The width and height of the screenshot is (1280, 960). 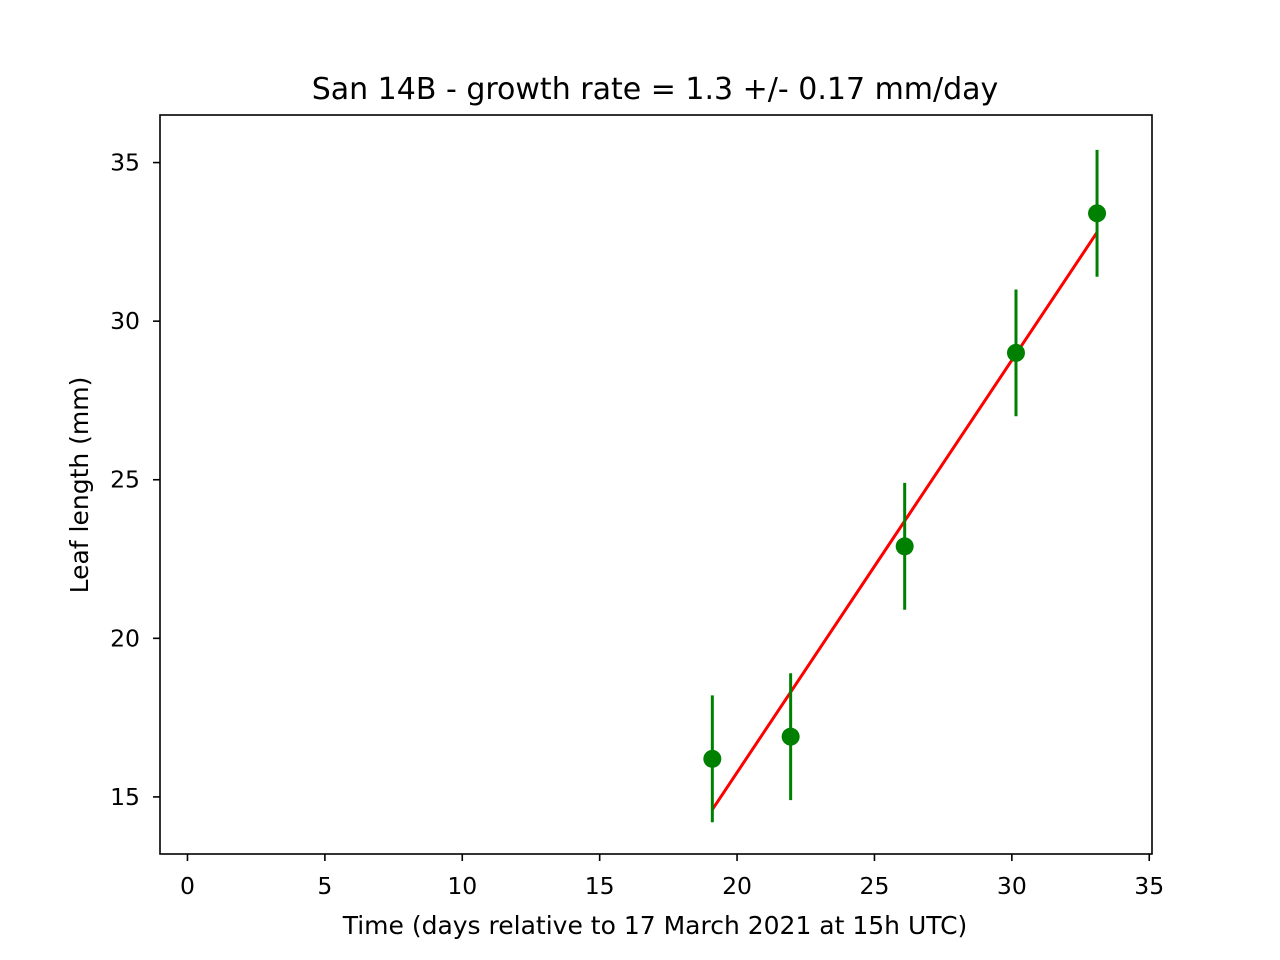 I want to click on y-tick-label: 25, so click(x=125, y=480).